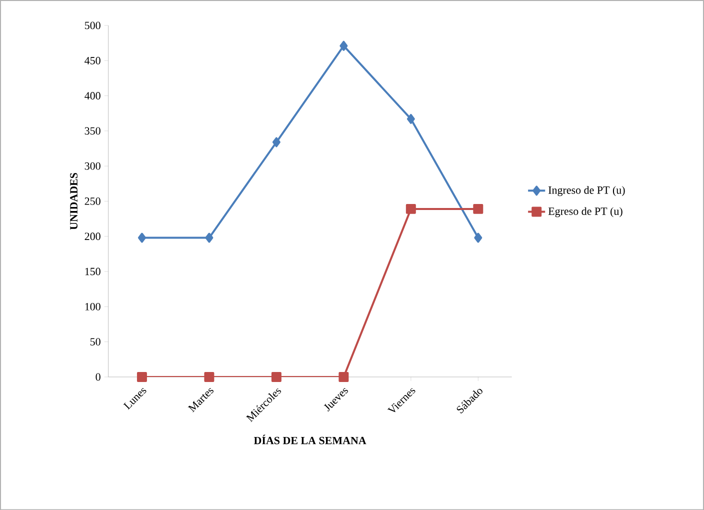 The width and height of the screenshot is (704, 510). What do you see at coordinates (98, 377) in the screenshot?
I see `y-tick-label: 0` at bounding box center [98, 377].